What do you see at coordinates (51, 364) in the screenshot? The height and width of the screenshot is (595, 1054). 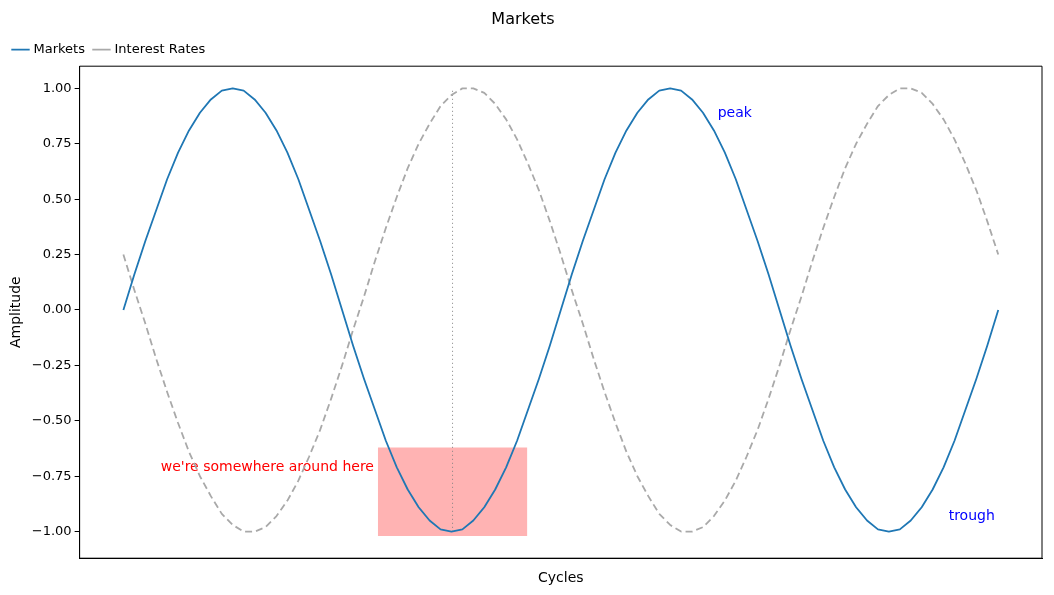 I see `y-tick-label: −0.25` at bounding box center [51, 364].